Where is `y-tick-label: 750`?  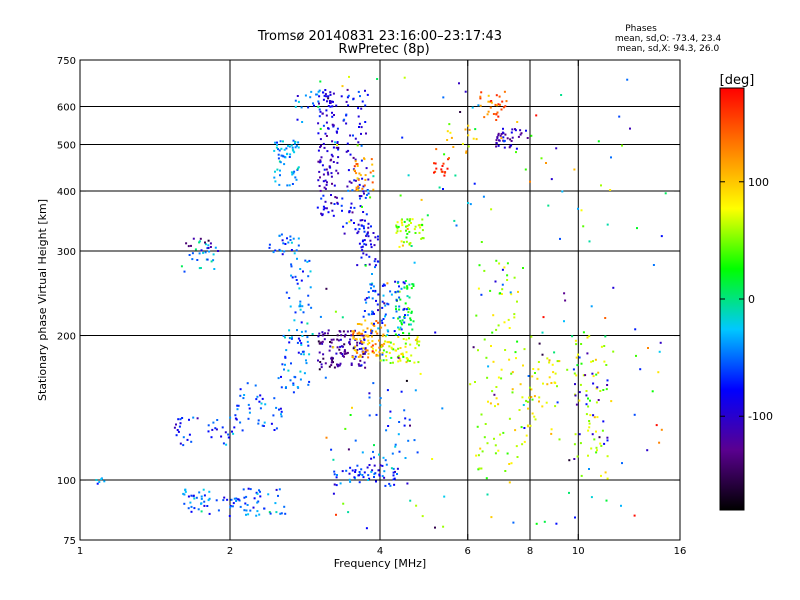
y-tick-label: 750 is located at coordinates (66, 61).